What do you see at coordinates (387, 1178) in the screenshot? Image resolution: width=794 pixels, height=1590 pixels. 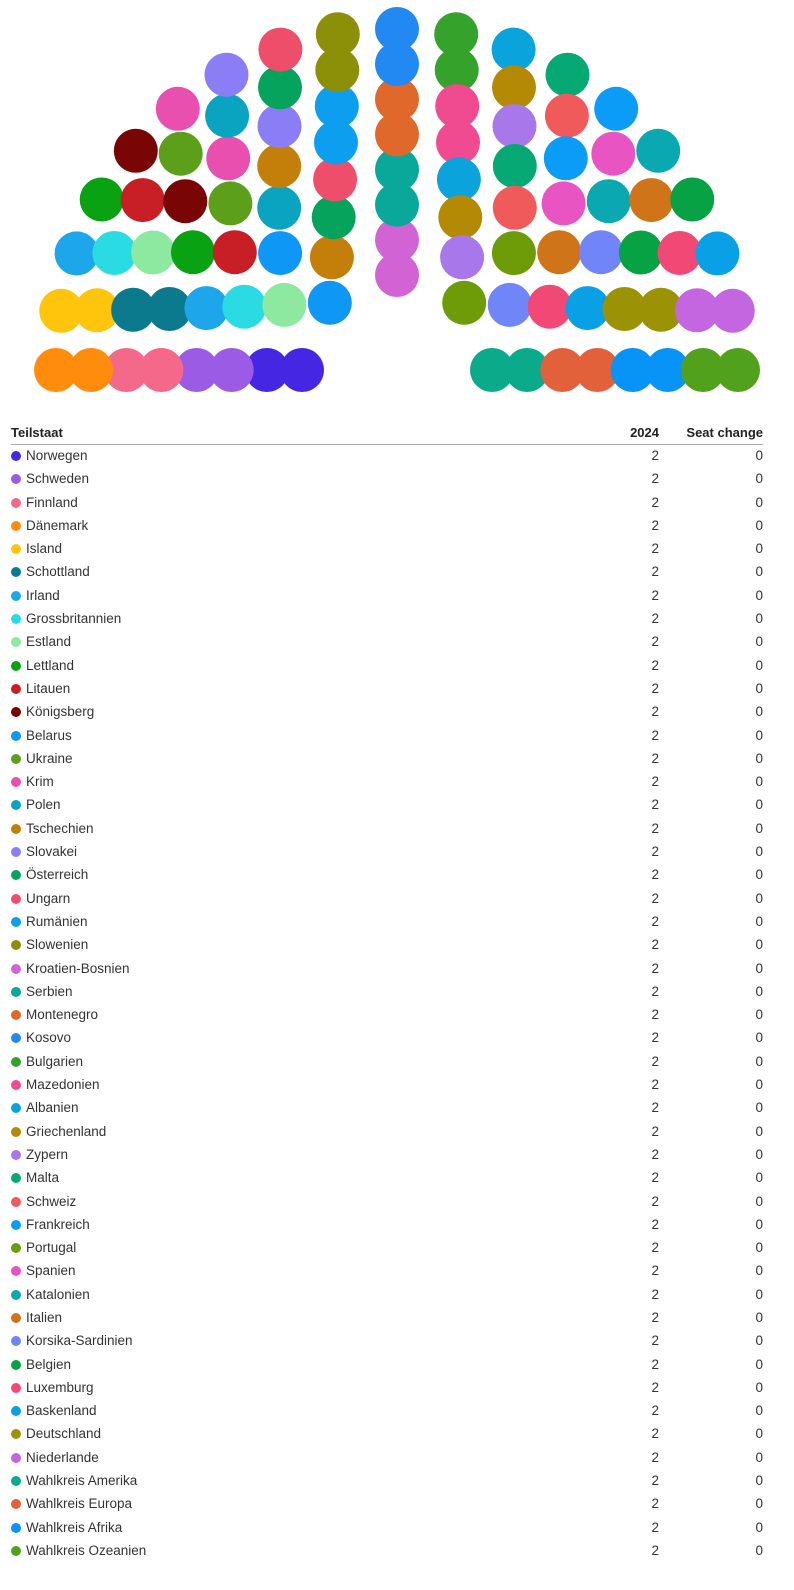 I see `table-row: Malta 2 0` at bounding box center [387, 1178].